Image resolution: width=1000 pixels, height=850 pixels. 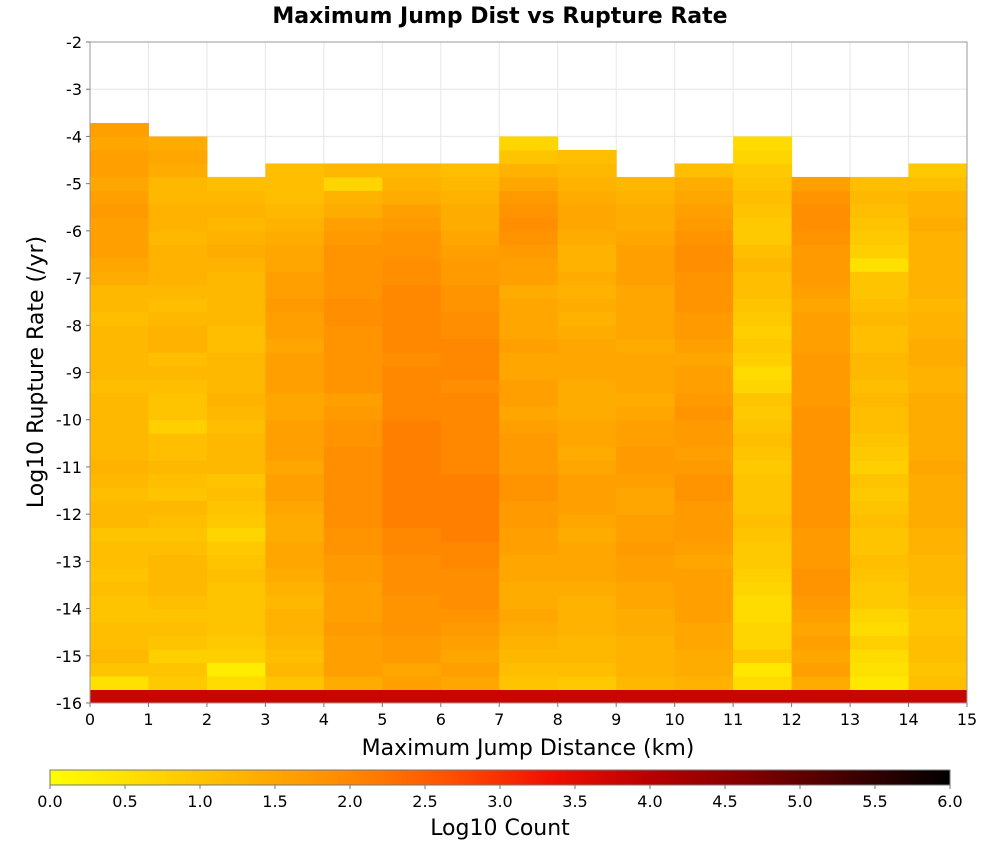 What do you see at coordinates (69, 561) in the screenshot?
I see `y-tick-label: -13` at bounding box center [69, 561].